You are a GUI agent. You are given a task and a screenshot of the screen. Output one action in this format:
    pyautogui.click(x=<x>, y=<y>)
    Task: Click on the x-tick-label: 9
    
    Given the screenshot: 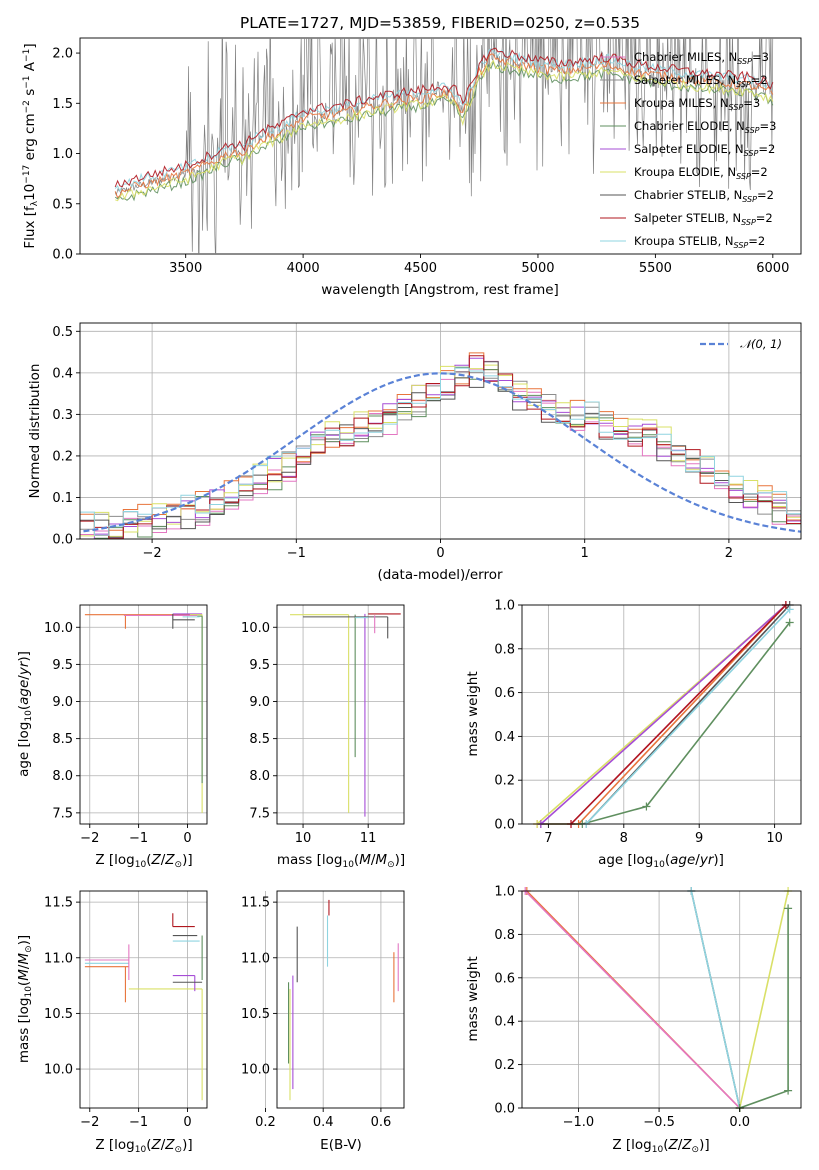 What is the action you would take?
    pyautogui.click(x=699, y=838)
    